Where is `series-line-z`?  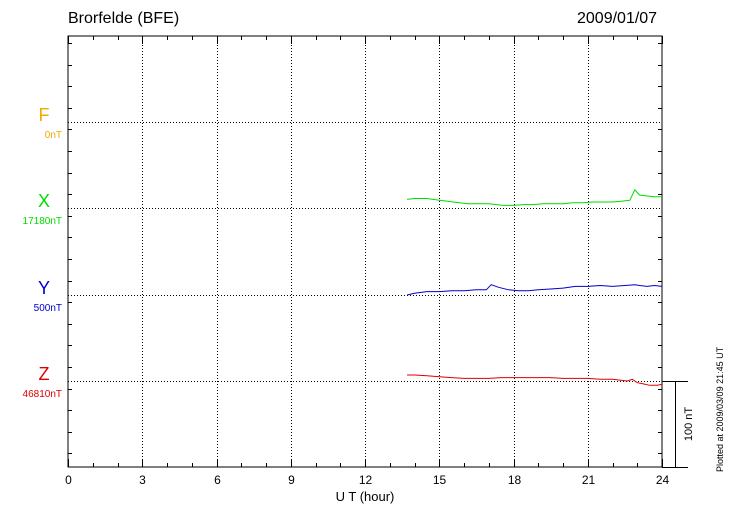 series-line-z is located at coordinates (535, 380).